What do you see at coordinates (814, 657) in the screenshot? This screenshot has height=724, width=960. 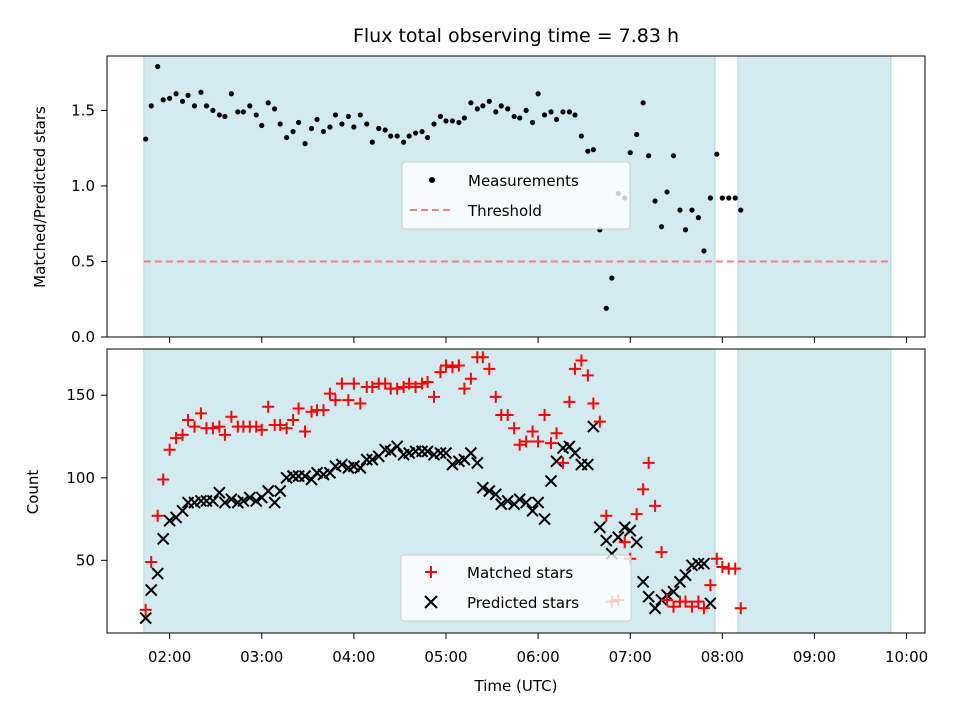 I see `x-tick-label: 09:00` at bounding box center [814, 657].